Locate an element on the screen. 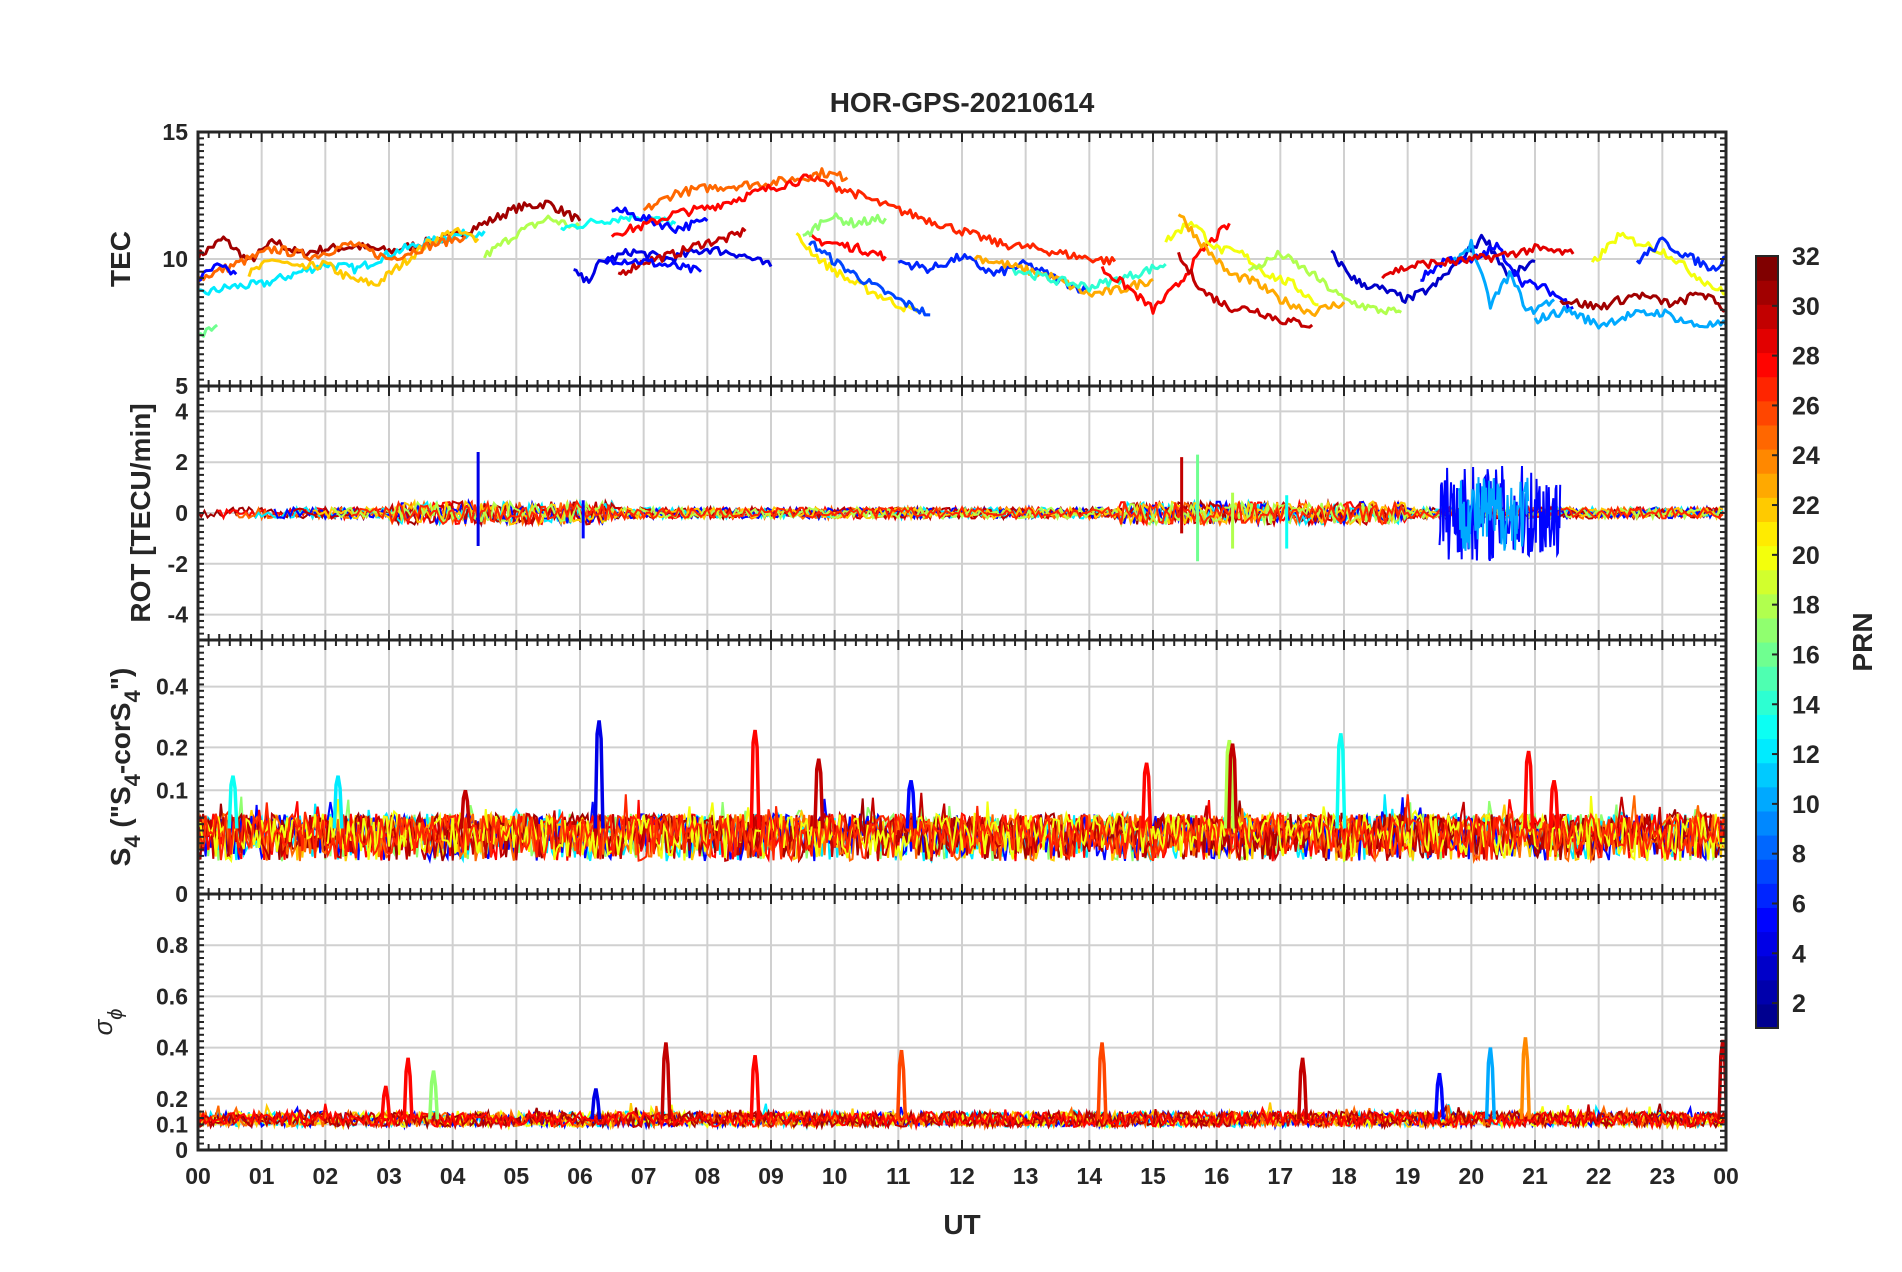 This screenshot has width=1902, height=1272. x-tick-label: 15 is located at coordinates (1153, 1176).